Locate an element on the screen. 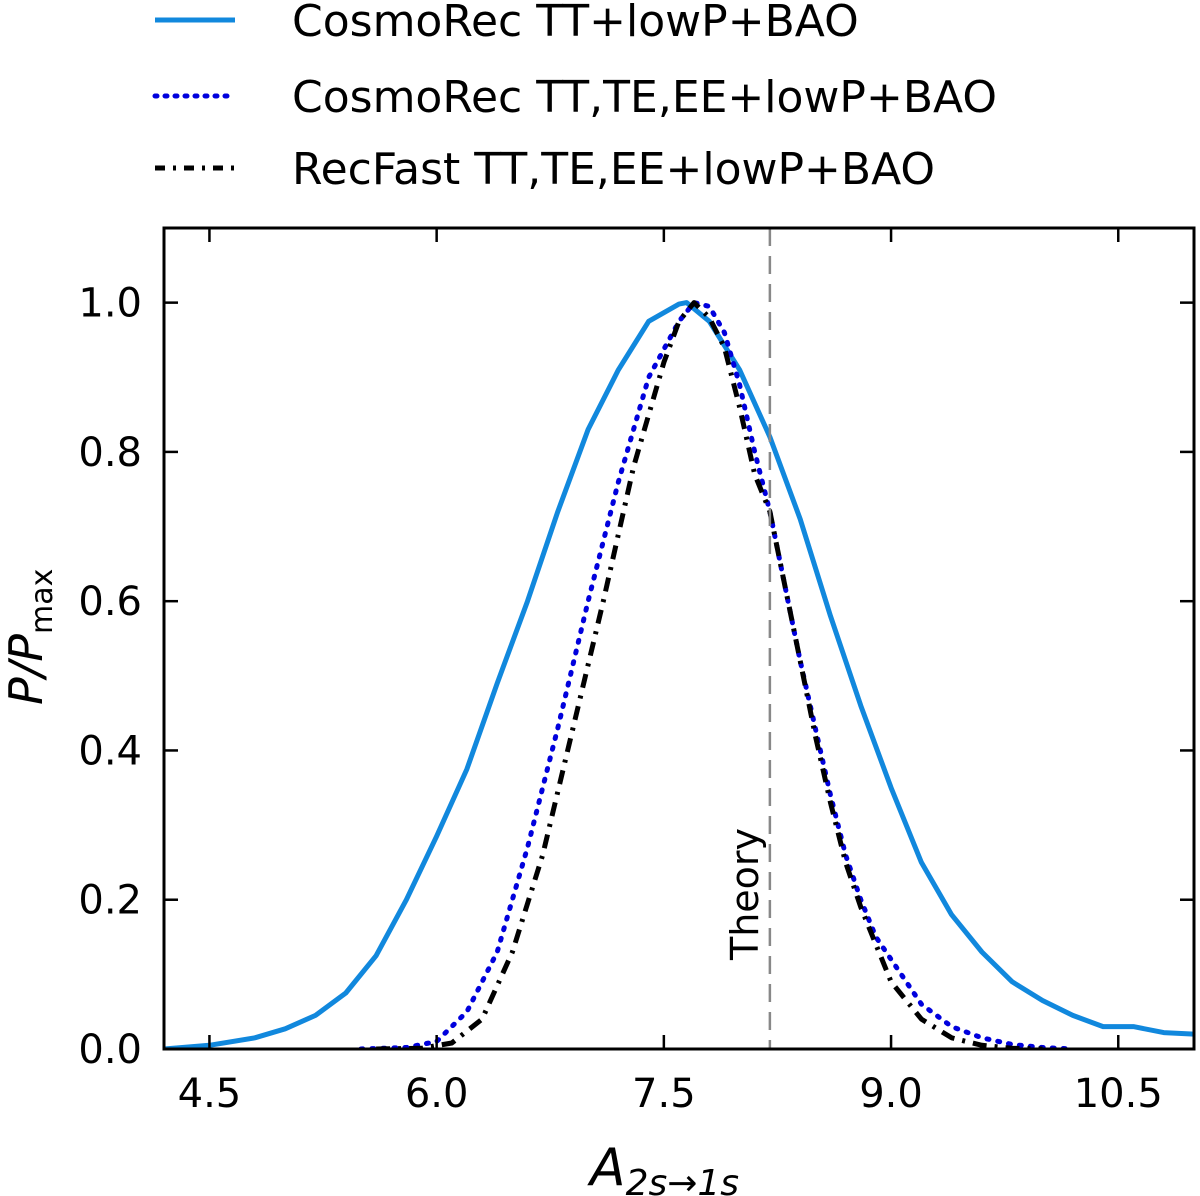 Image resolution: width=1200 pixels, height=1196 pixels. x-tick-label: 6.0 is located at coordinates (437, 1094).